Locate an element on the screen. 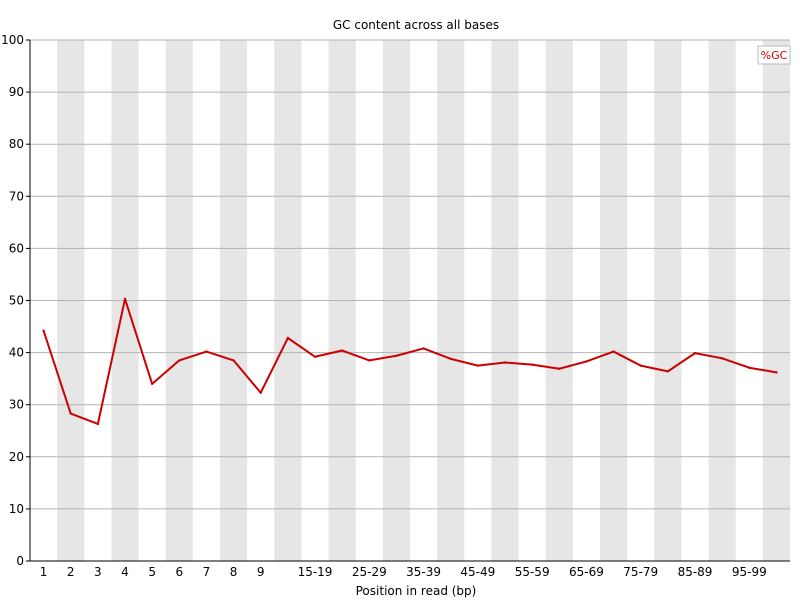 Image resolution: width=800 pixels, height=600 pixels. y-axis-ticks: 0 10 20 30 40 50 60 70 80 90 100 is located at coordinates (15, 300).